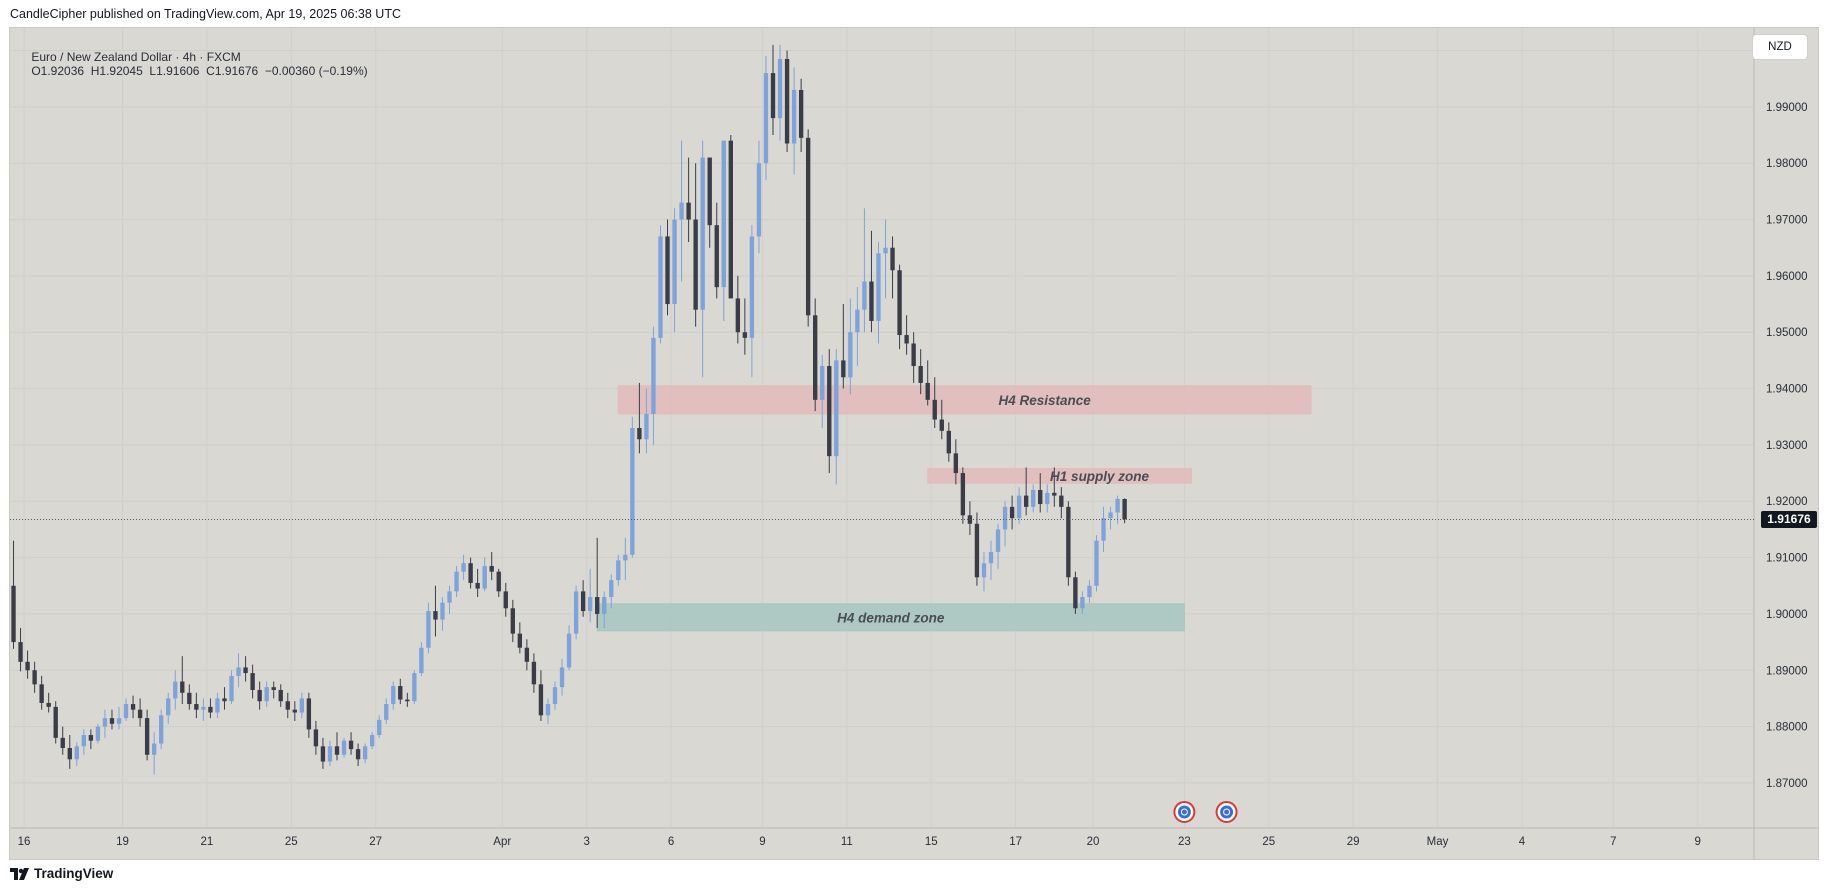  I want to click on resistance-zone-label: H4 Resistance, so click(1044, 400).